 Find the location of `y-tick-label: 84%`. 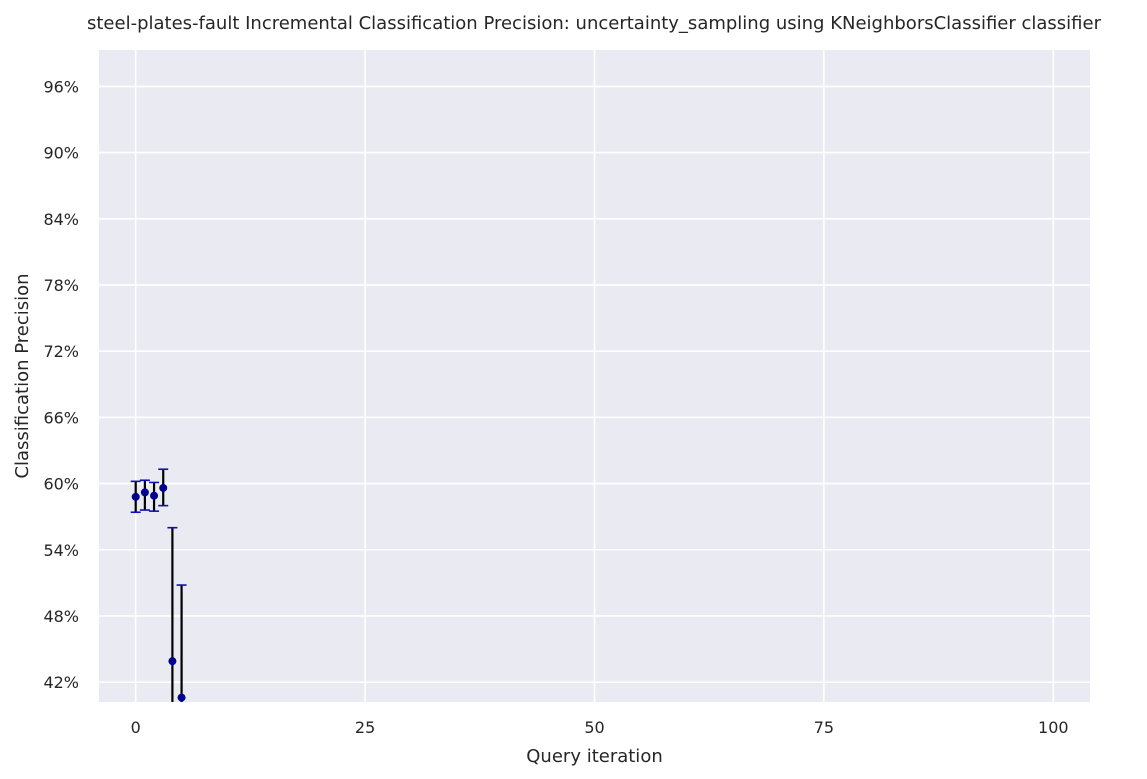

y-tick-label: 84% is located at coordinates (61, 219).